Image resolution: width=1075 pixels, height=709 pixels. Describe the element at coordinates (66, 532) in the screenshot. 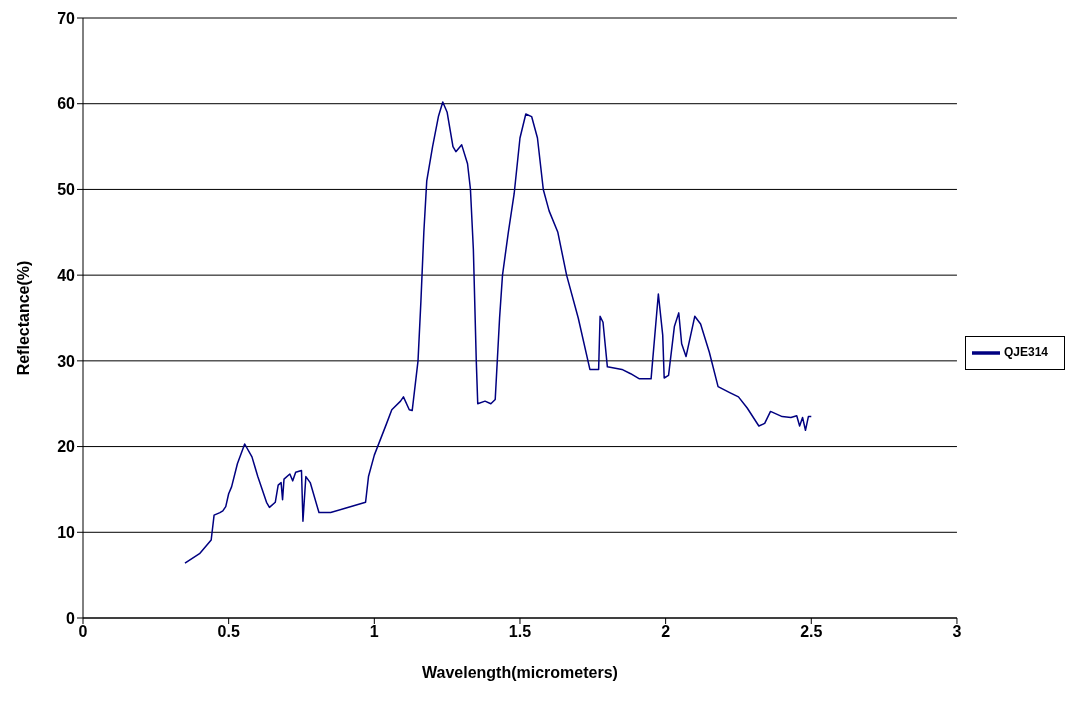

I see `y-tick-label: 10` at that location.